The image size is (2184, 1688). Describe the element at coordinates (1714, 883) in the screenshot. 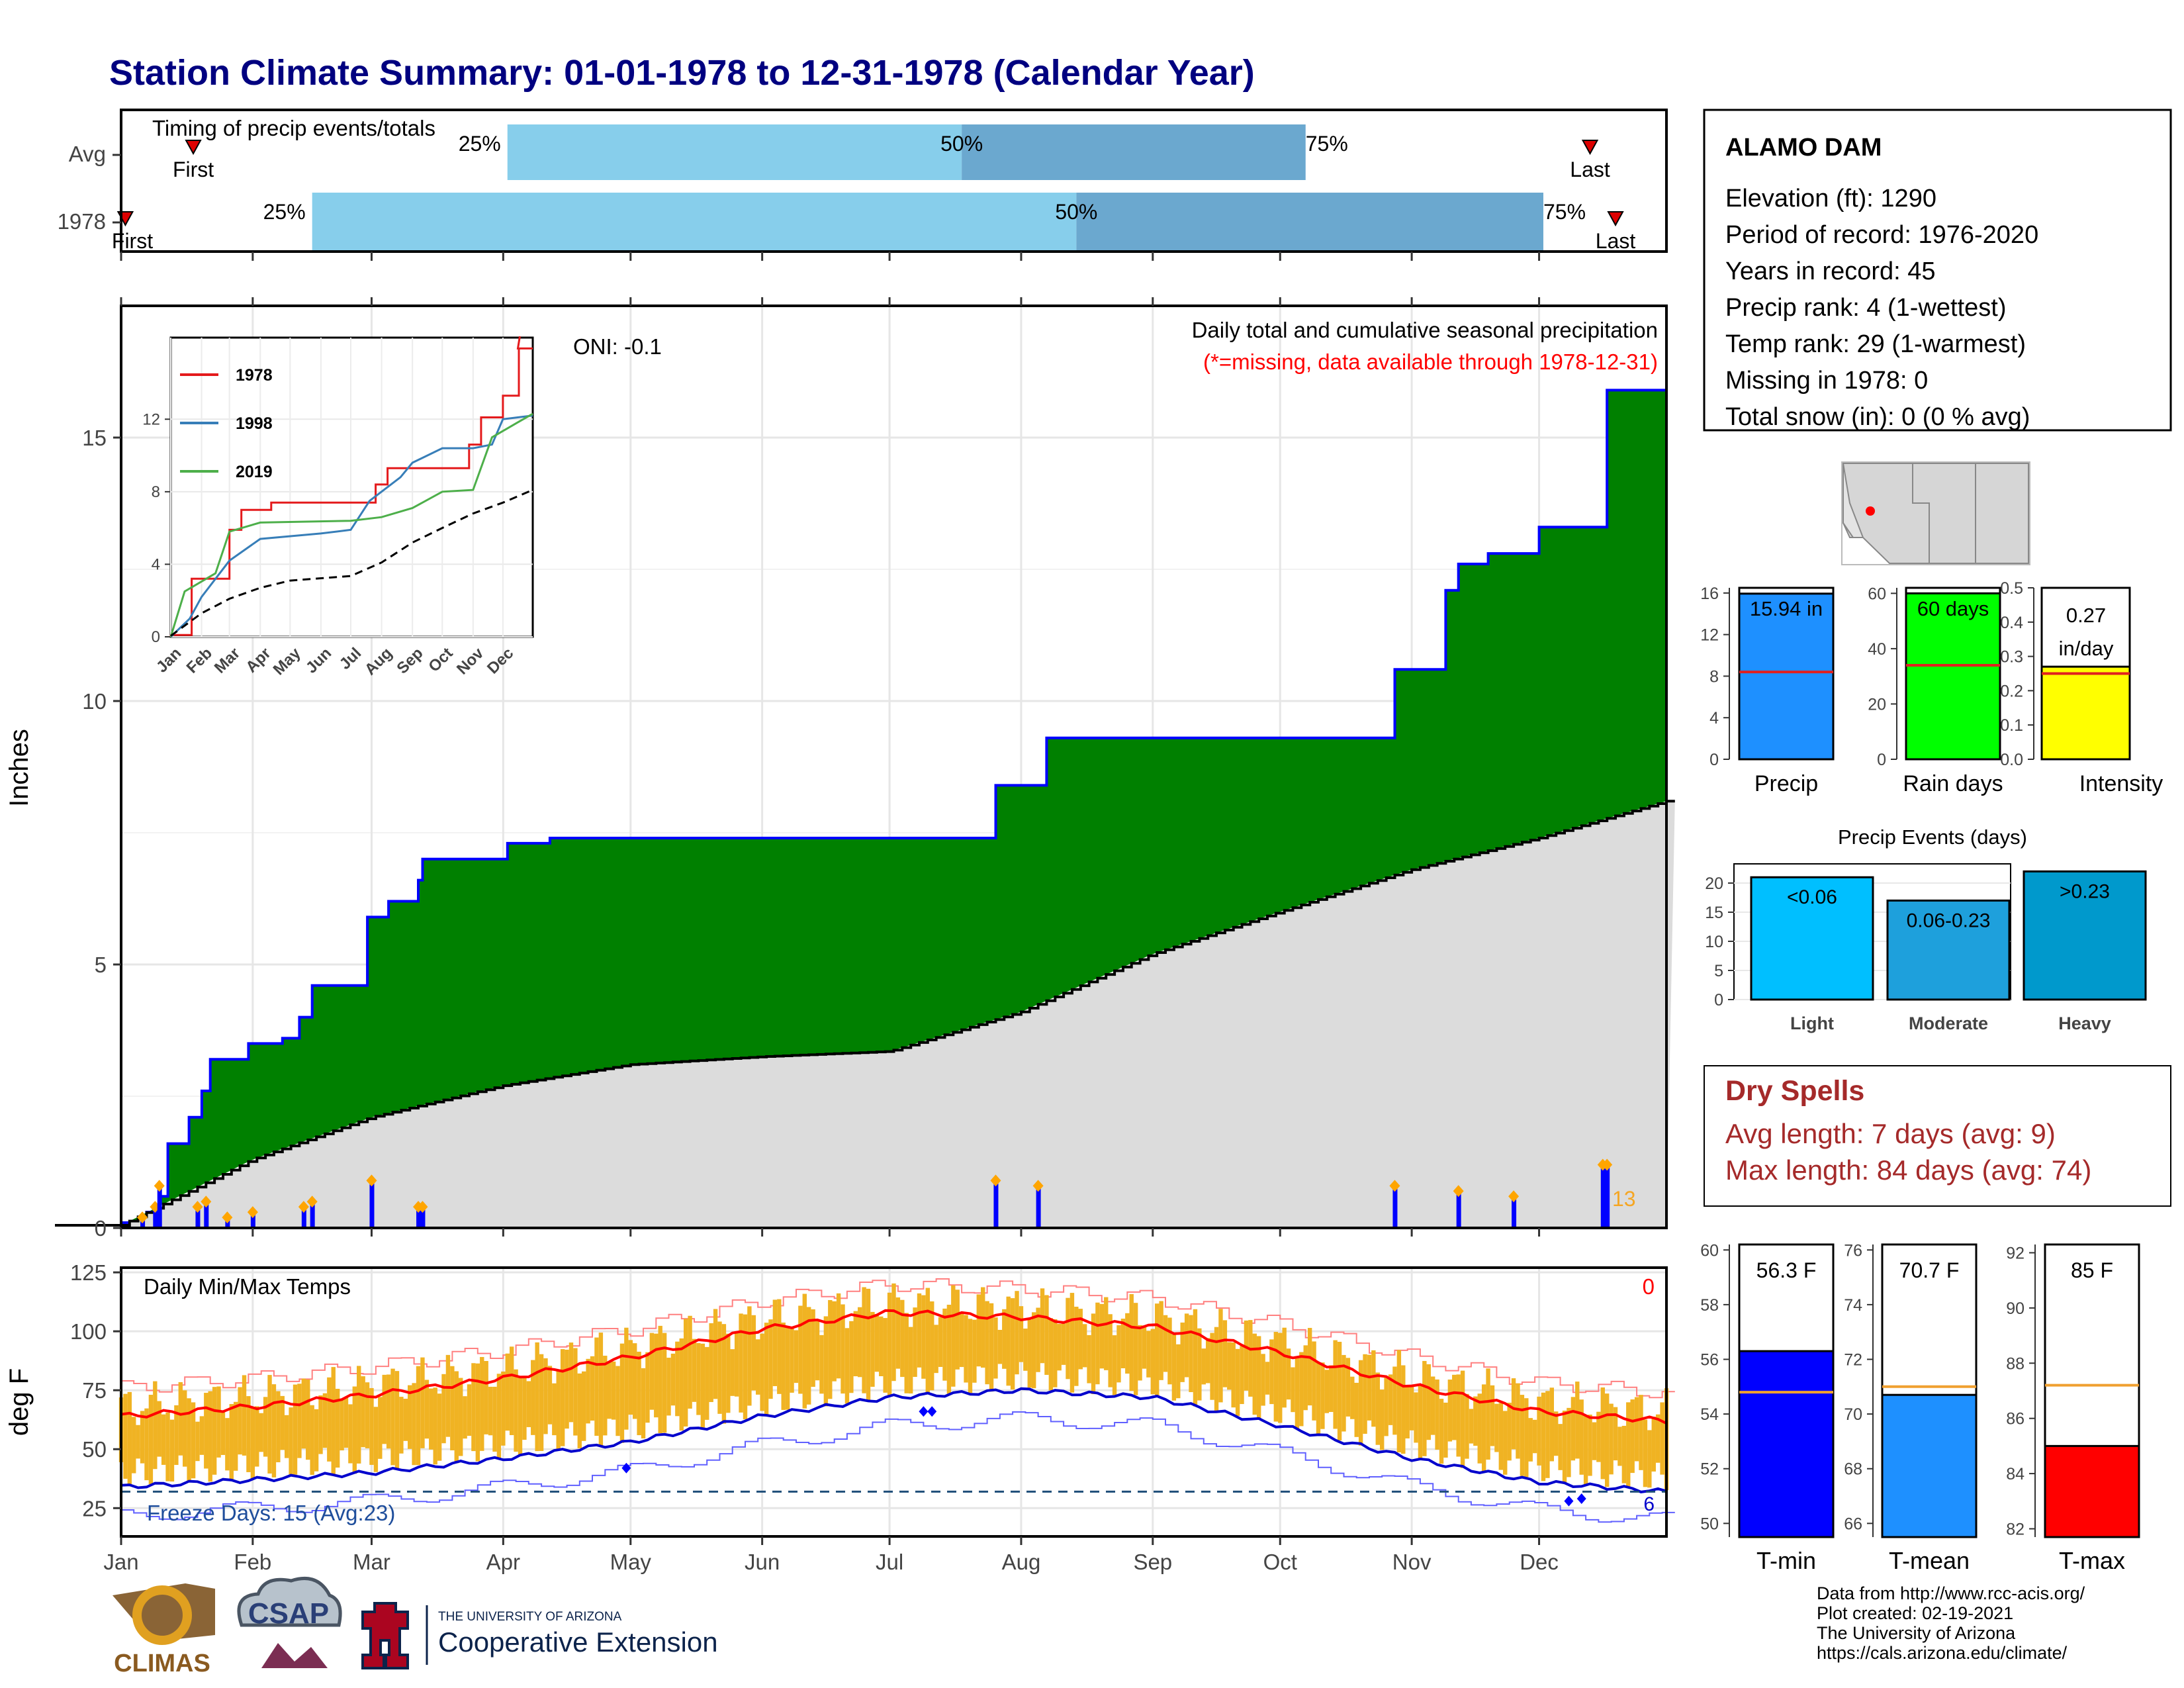

I see `events-y-tick-label: 20` at that location.